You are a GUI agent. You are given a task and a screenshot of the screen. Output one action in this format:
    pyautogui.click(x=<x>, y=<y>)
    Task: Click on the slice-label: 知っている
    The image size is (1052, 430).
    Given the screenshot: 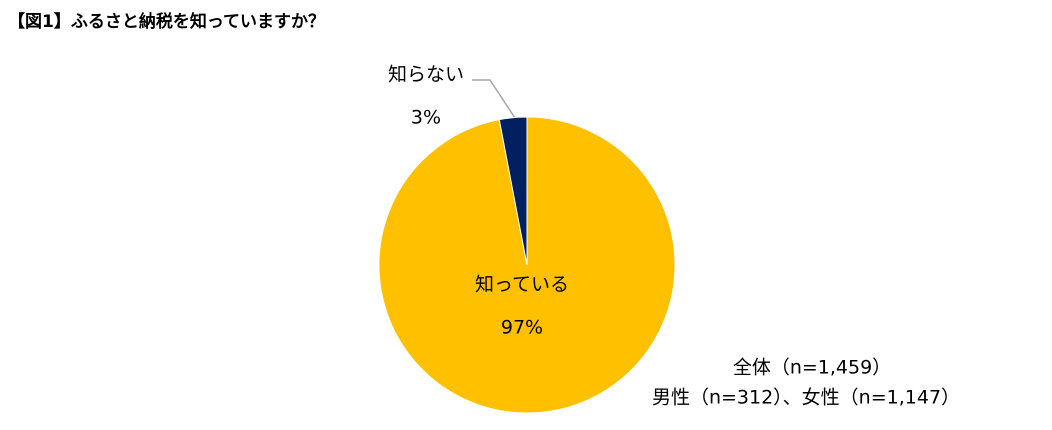 What is the action you would take?
    pyautogui.click(x=522, y=285)
    